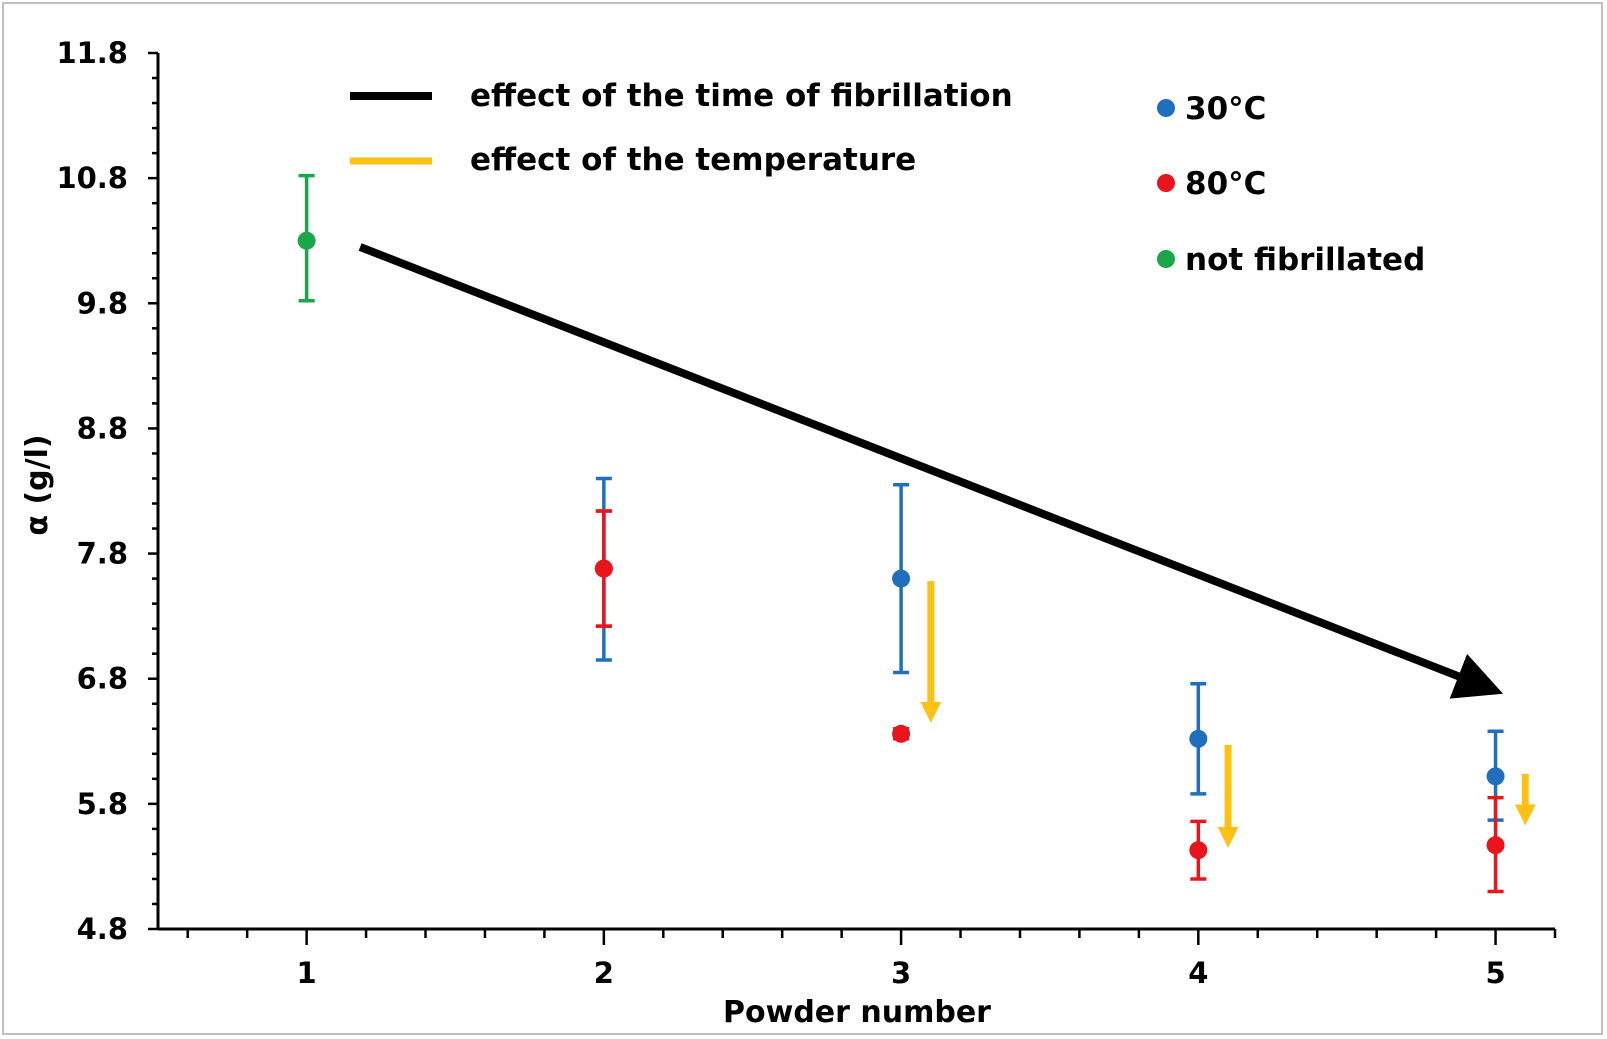 The image size is (1607, 1039). I want to click on y-tick-label: 4.8, so click(102, 929).